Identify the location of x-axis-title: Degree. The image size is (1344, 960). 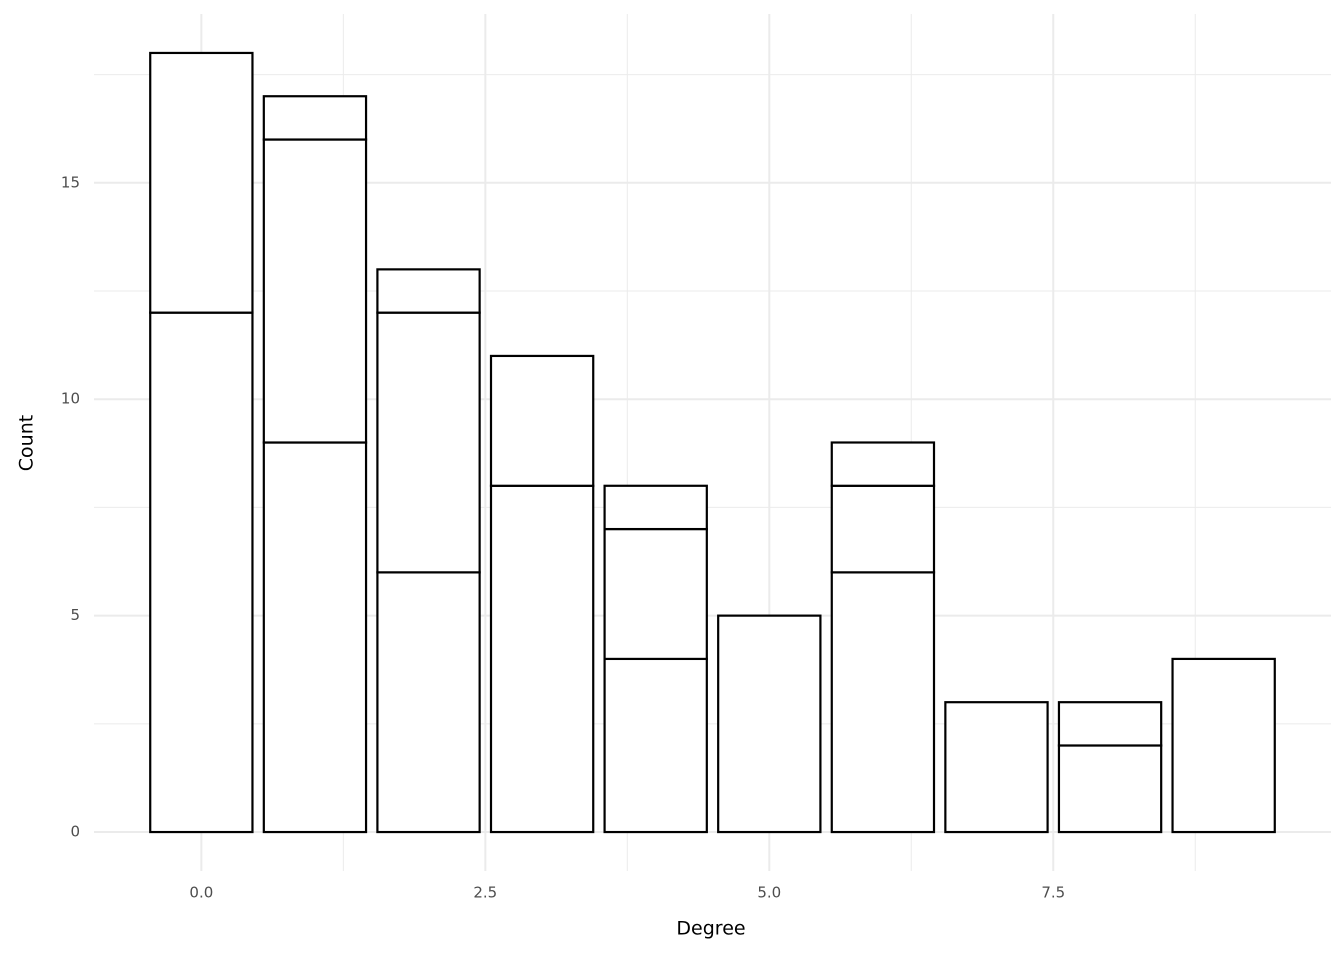
(710, 929).